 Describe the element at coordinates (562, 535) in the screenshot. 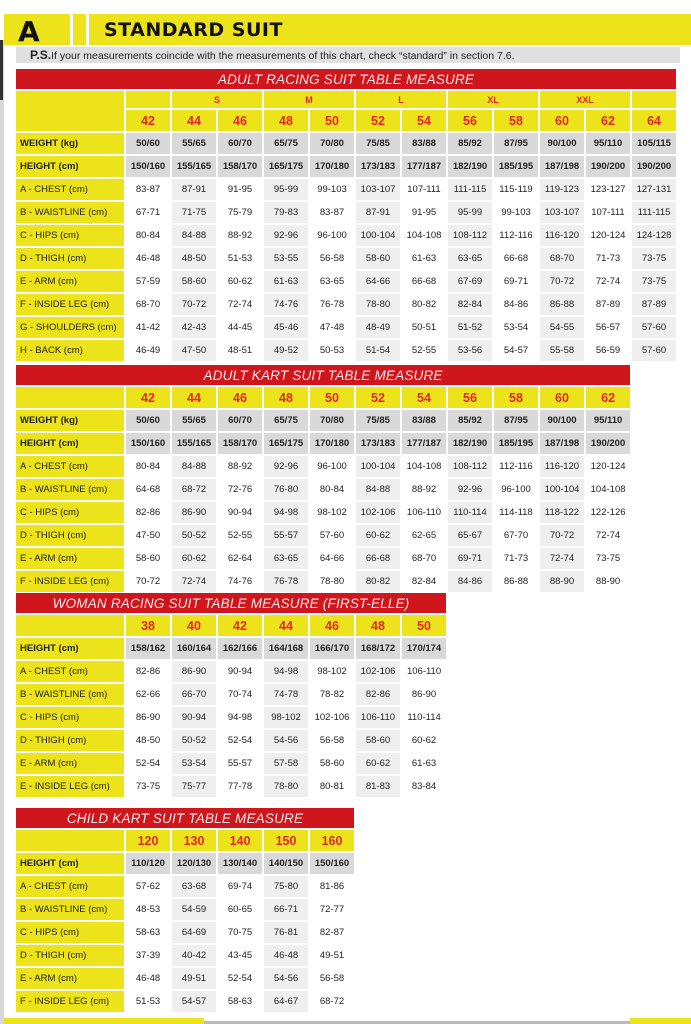

I see `table-cell: 70-72` at that location.